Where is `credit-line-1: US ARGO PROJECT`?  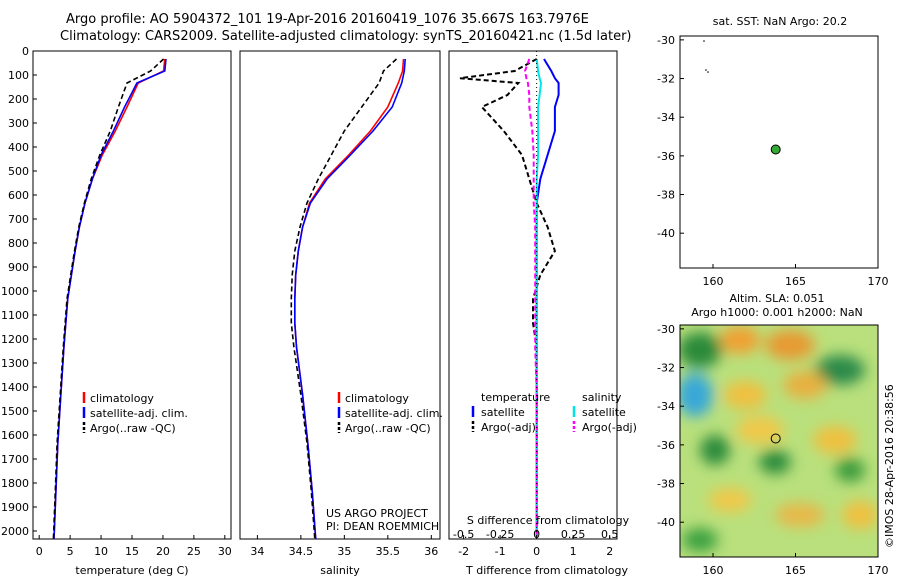 credit-line-1: US ARGO PROJECT is located at coordinates (377, 513).